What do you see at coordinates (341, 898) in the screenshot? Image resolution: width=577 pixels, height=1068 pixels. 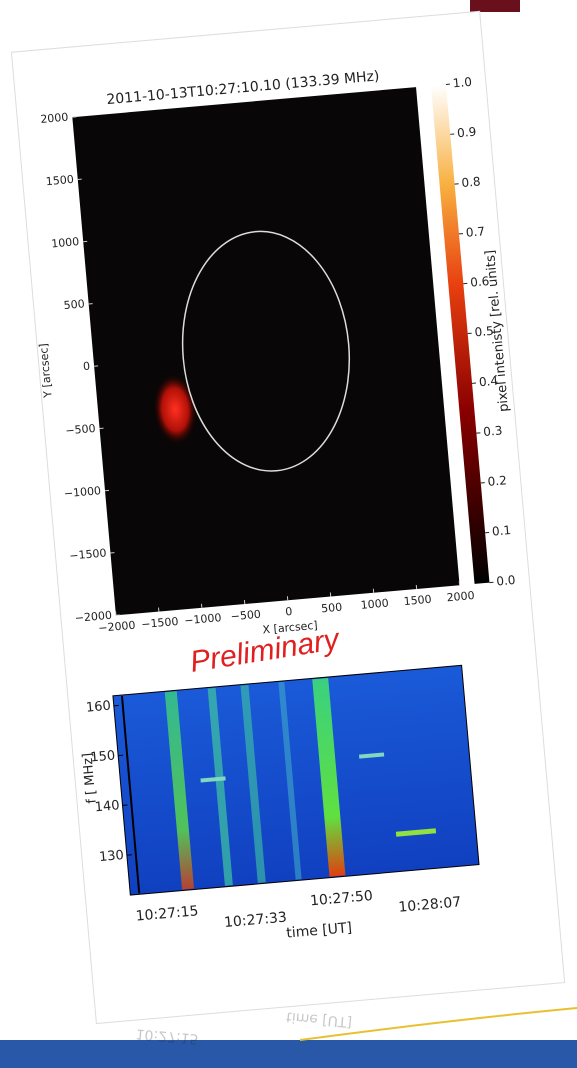 I see `x-tick-label: 10:27:50` at bounding box center [341, 898].